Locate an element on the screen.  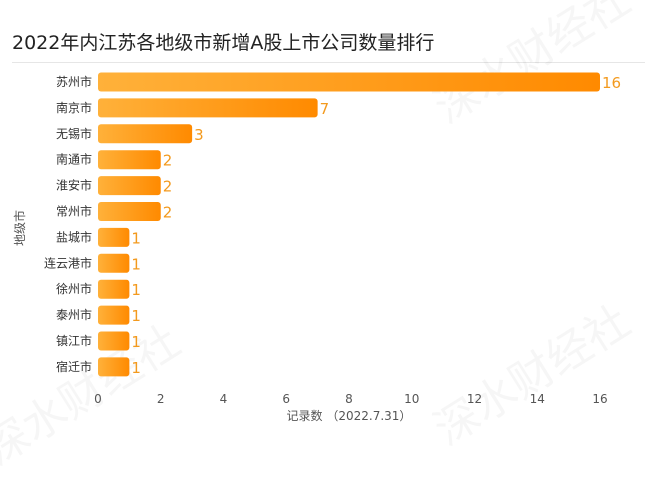
x-tick-label: 12 is located at coordinates (474, 399).